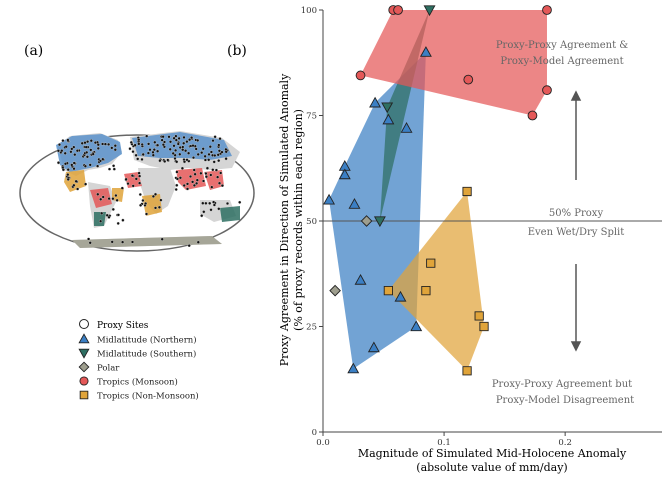  Describe the element at coordinates (360, 75) in the screenshot. I see `point-trop_monsoon` at that location.